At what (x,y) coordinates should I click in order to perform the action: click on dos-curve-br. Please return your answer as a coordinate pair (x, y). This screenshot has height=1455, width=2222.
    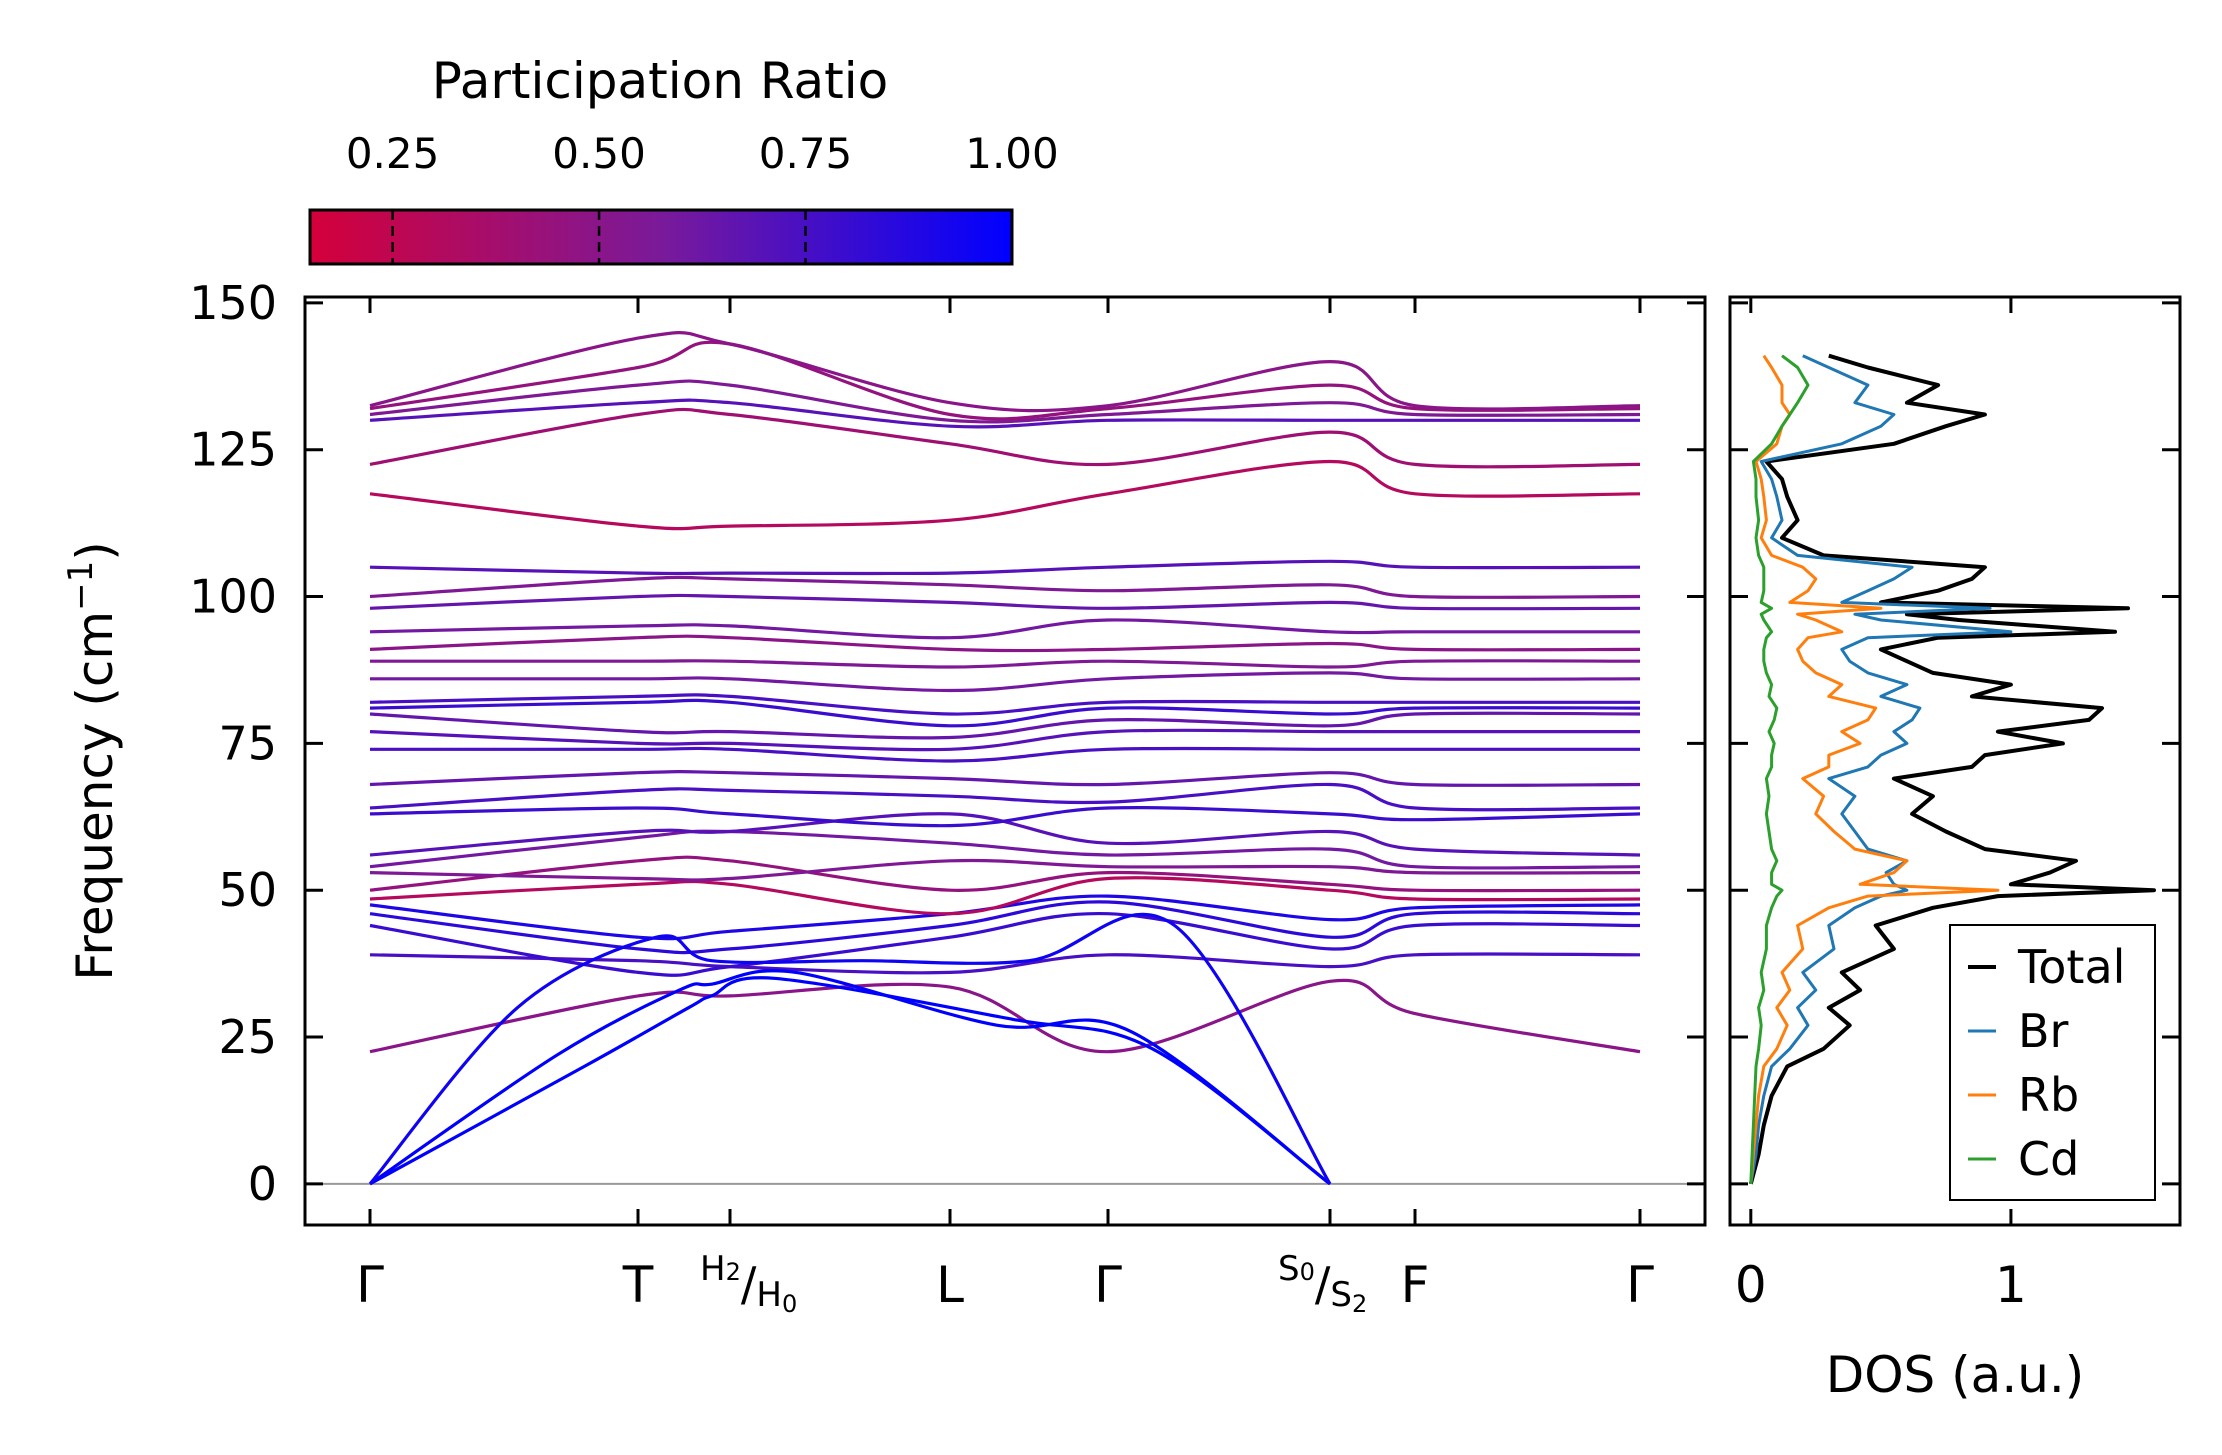
    Looking at the image, I should click on (1881, 769).